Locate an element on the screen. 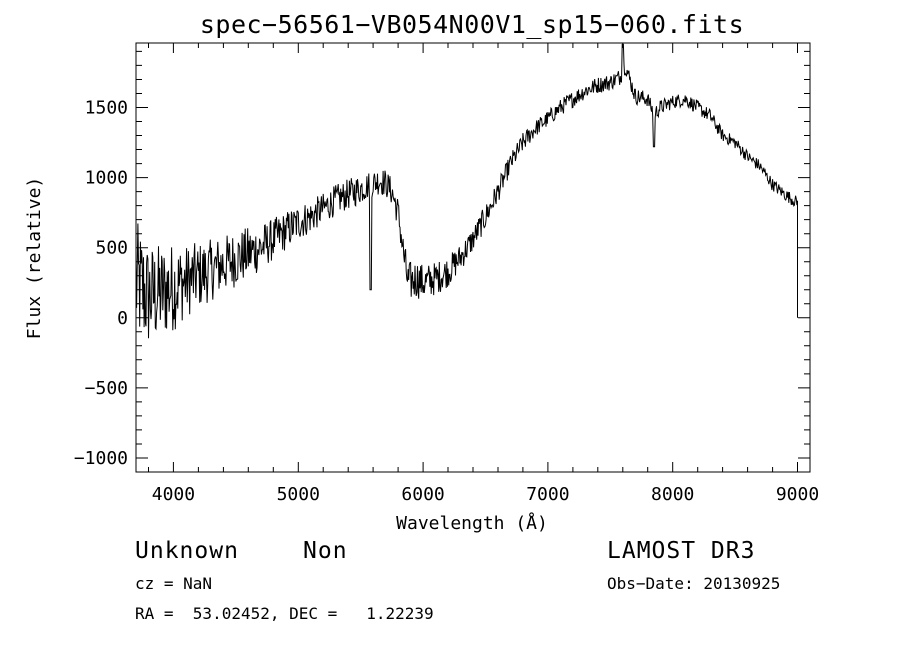 The width and height of the screenshot is (900, 649). x-tick-labels: 4000 5000 6000 7000 8000 9000 is located at coordinates (485, 494).